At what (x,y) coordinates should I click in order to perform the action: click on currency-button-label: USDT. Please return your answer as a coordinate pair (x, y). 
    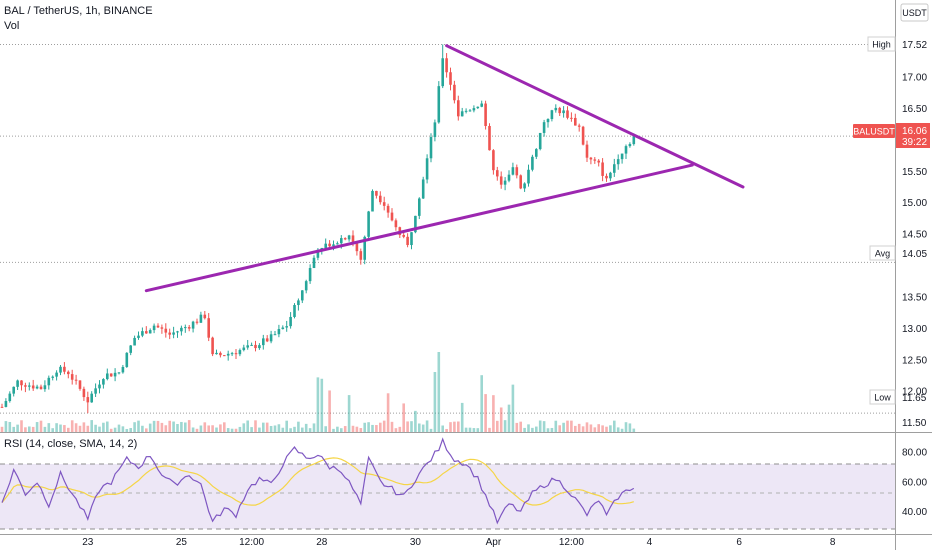
    Looking at the image, I should click on (914, 13).